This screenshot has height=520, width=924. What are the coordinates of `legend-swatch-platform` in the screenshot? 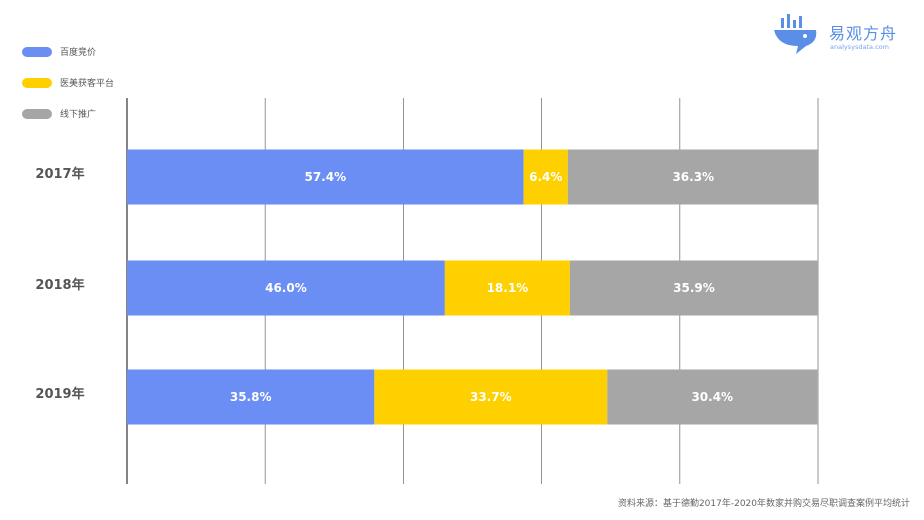 It's located at (37, 82).